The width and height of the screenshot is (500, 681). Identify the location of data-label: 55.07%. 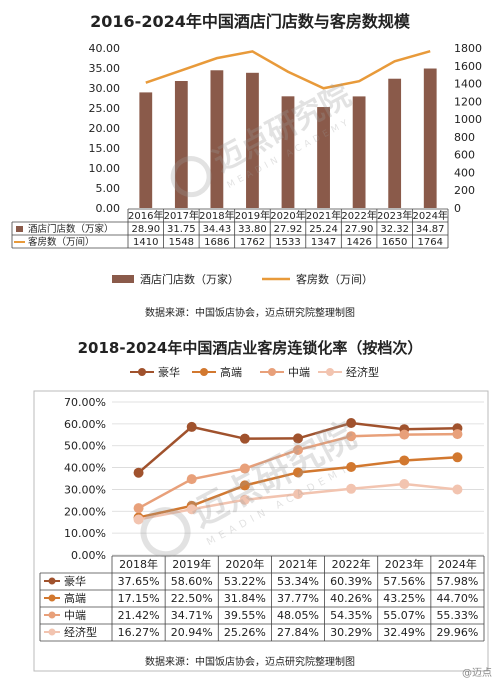
(404, 615).